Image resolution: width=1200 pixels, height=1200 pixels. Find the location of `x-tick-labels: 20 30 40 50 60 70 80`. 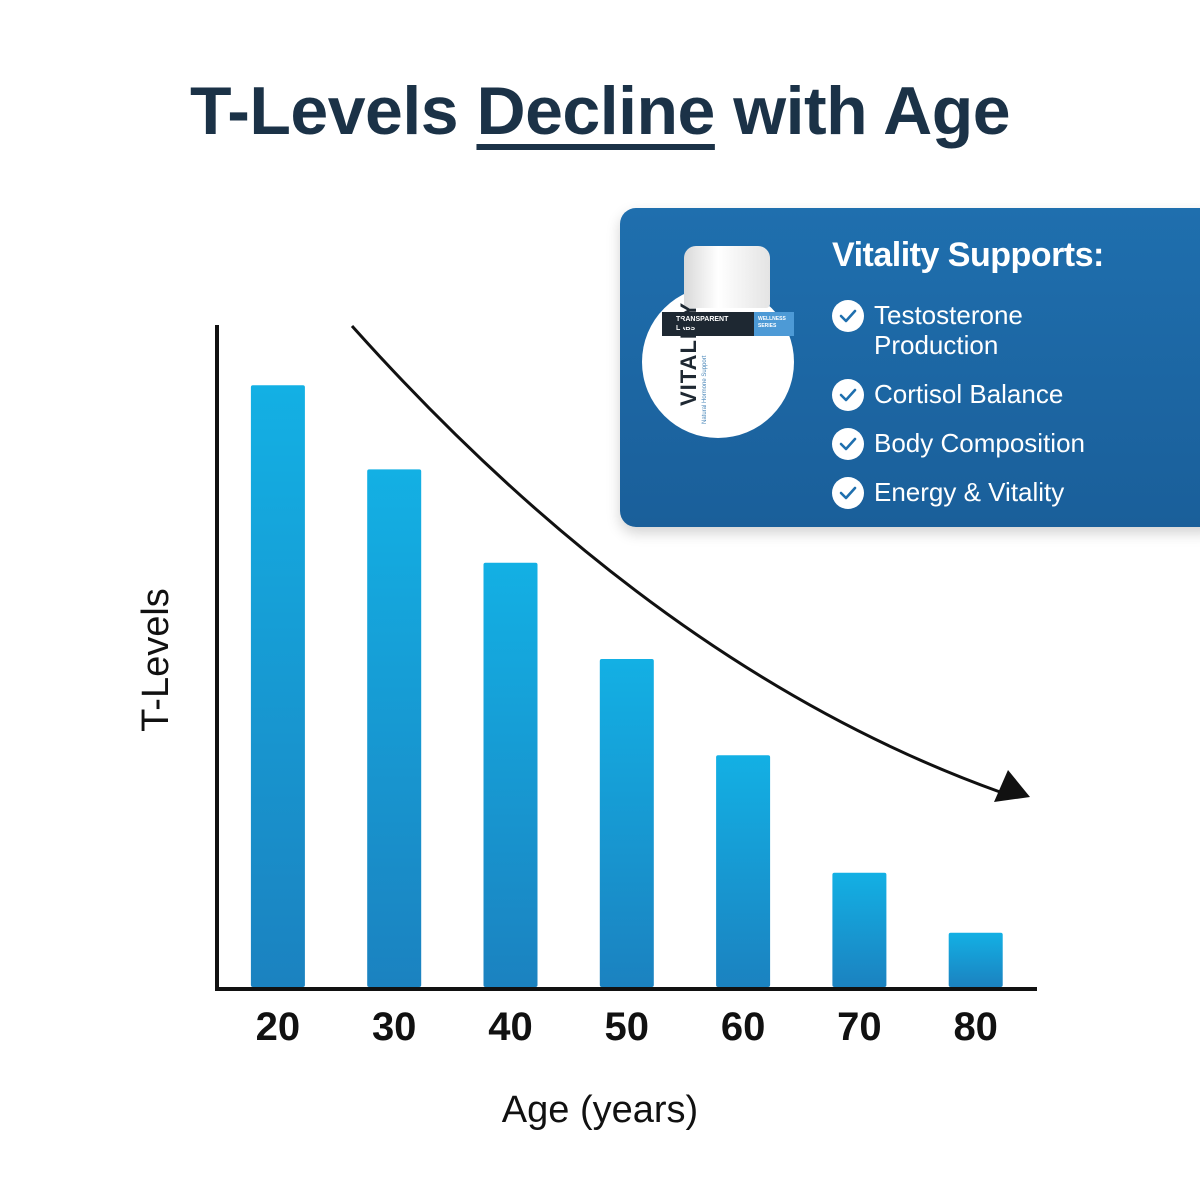

x-tick-labels: 20 30 40 50 60 70 80 is located at coordinates (627, 1027).